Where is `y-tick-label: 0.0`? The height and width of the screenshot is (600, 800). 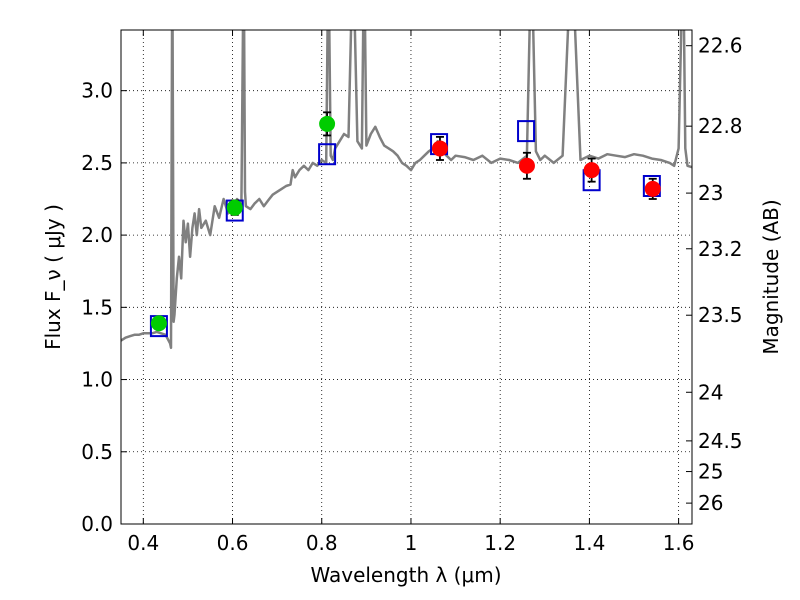
y-tick-label: 0.0 is located at coordinates (97, 524).